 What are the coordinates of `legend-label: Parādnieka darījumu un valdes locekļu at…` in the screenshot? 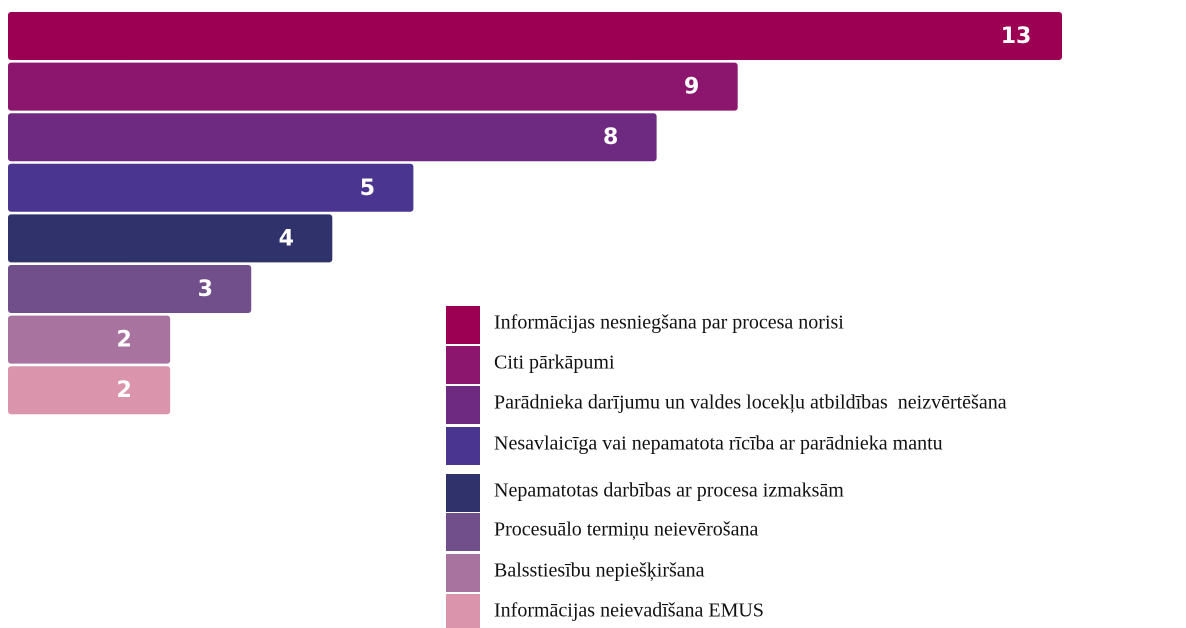 It's located at (750, 403).